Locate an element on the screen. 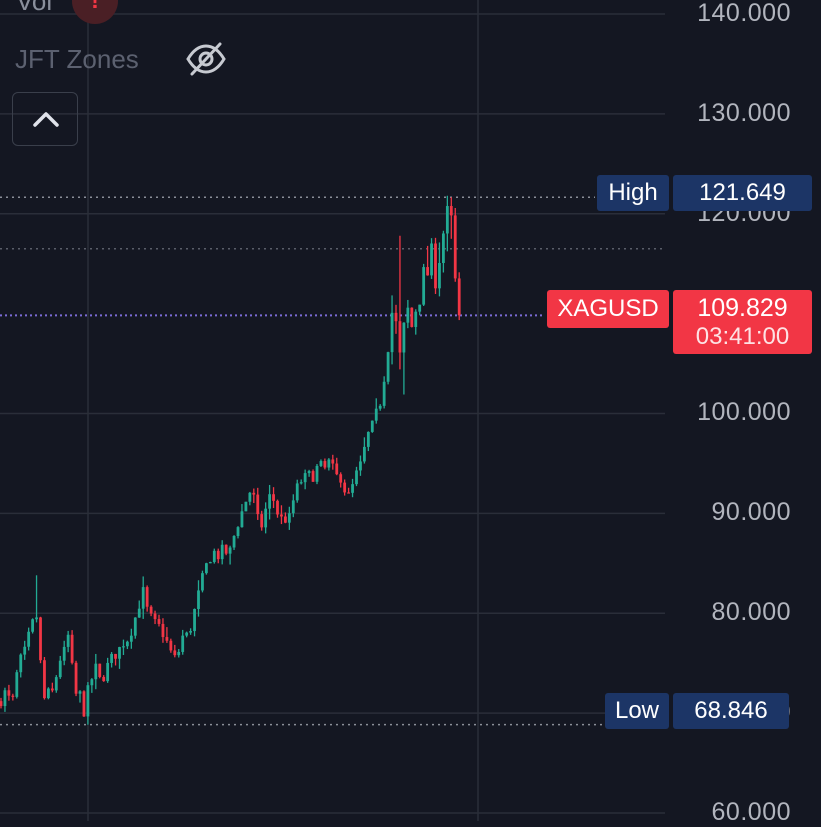  eye-off-icon is located at coordinates (206, 59).